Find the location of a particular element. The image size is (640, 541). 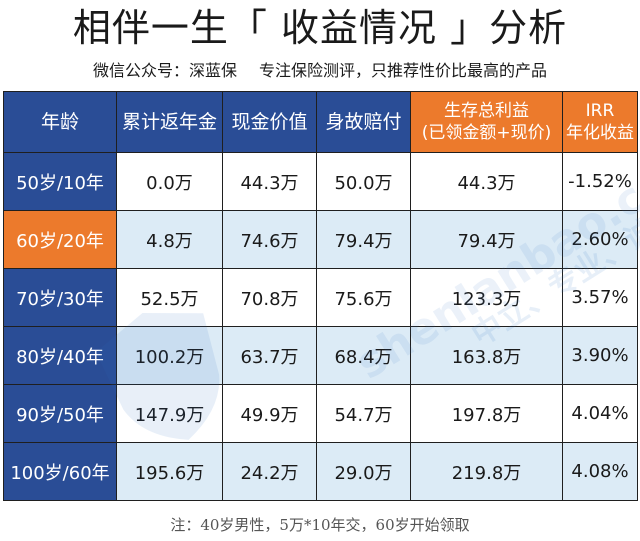

cell-death-benefit: 79.4万 is located at coordinates (363, 239).